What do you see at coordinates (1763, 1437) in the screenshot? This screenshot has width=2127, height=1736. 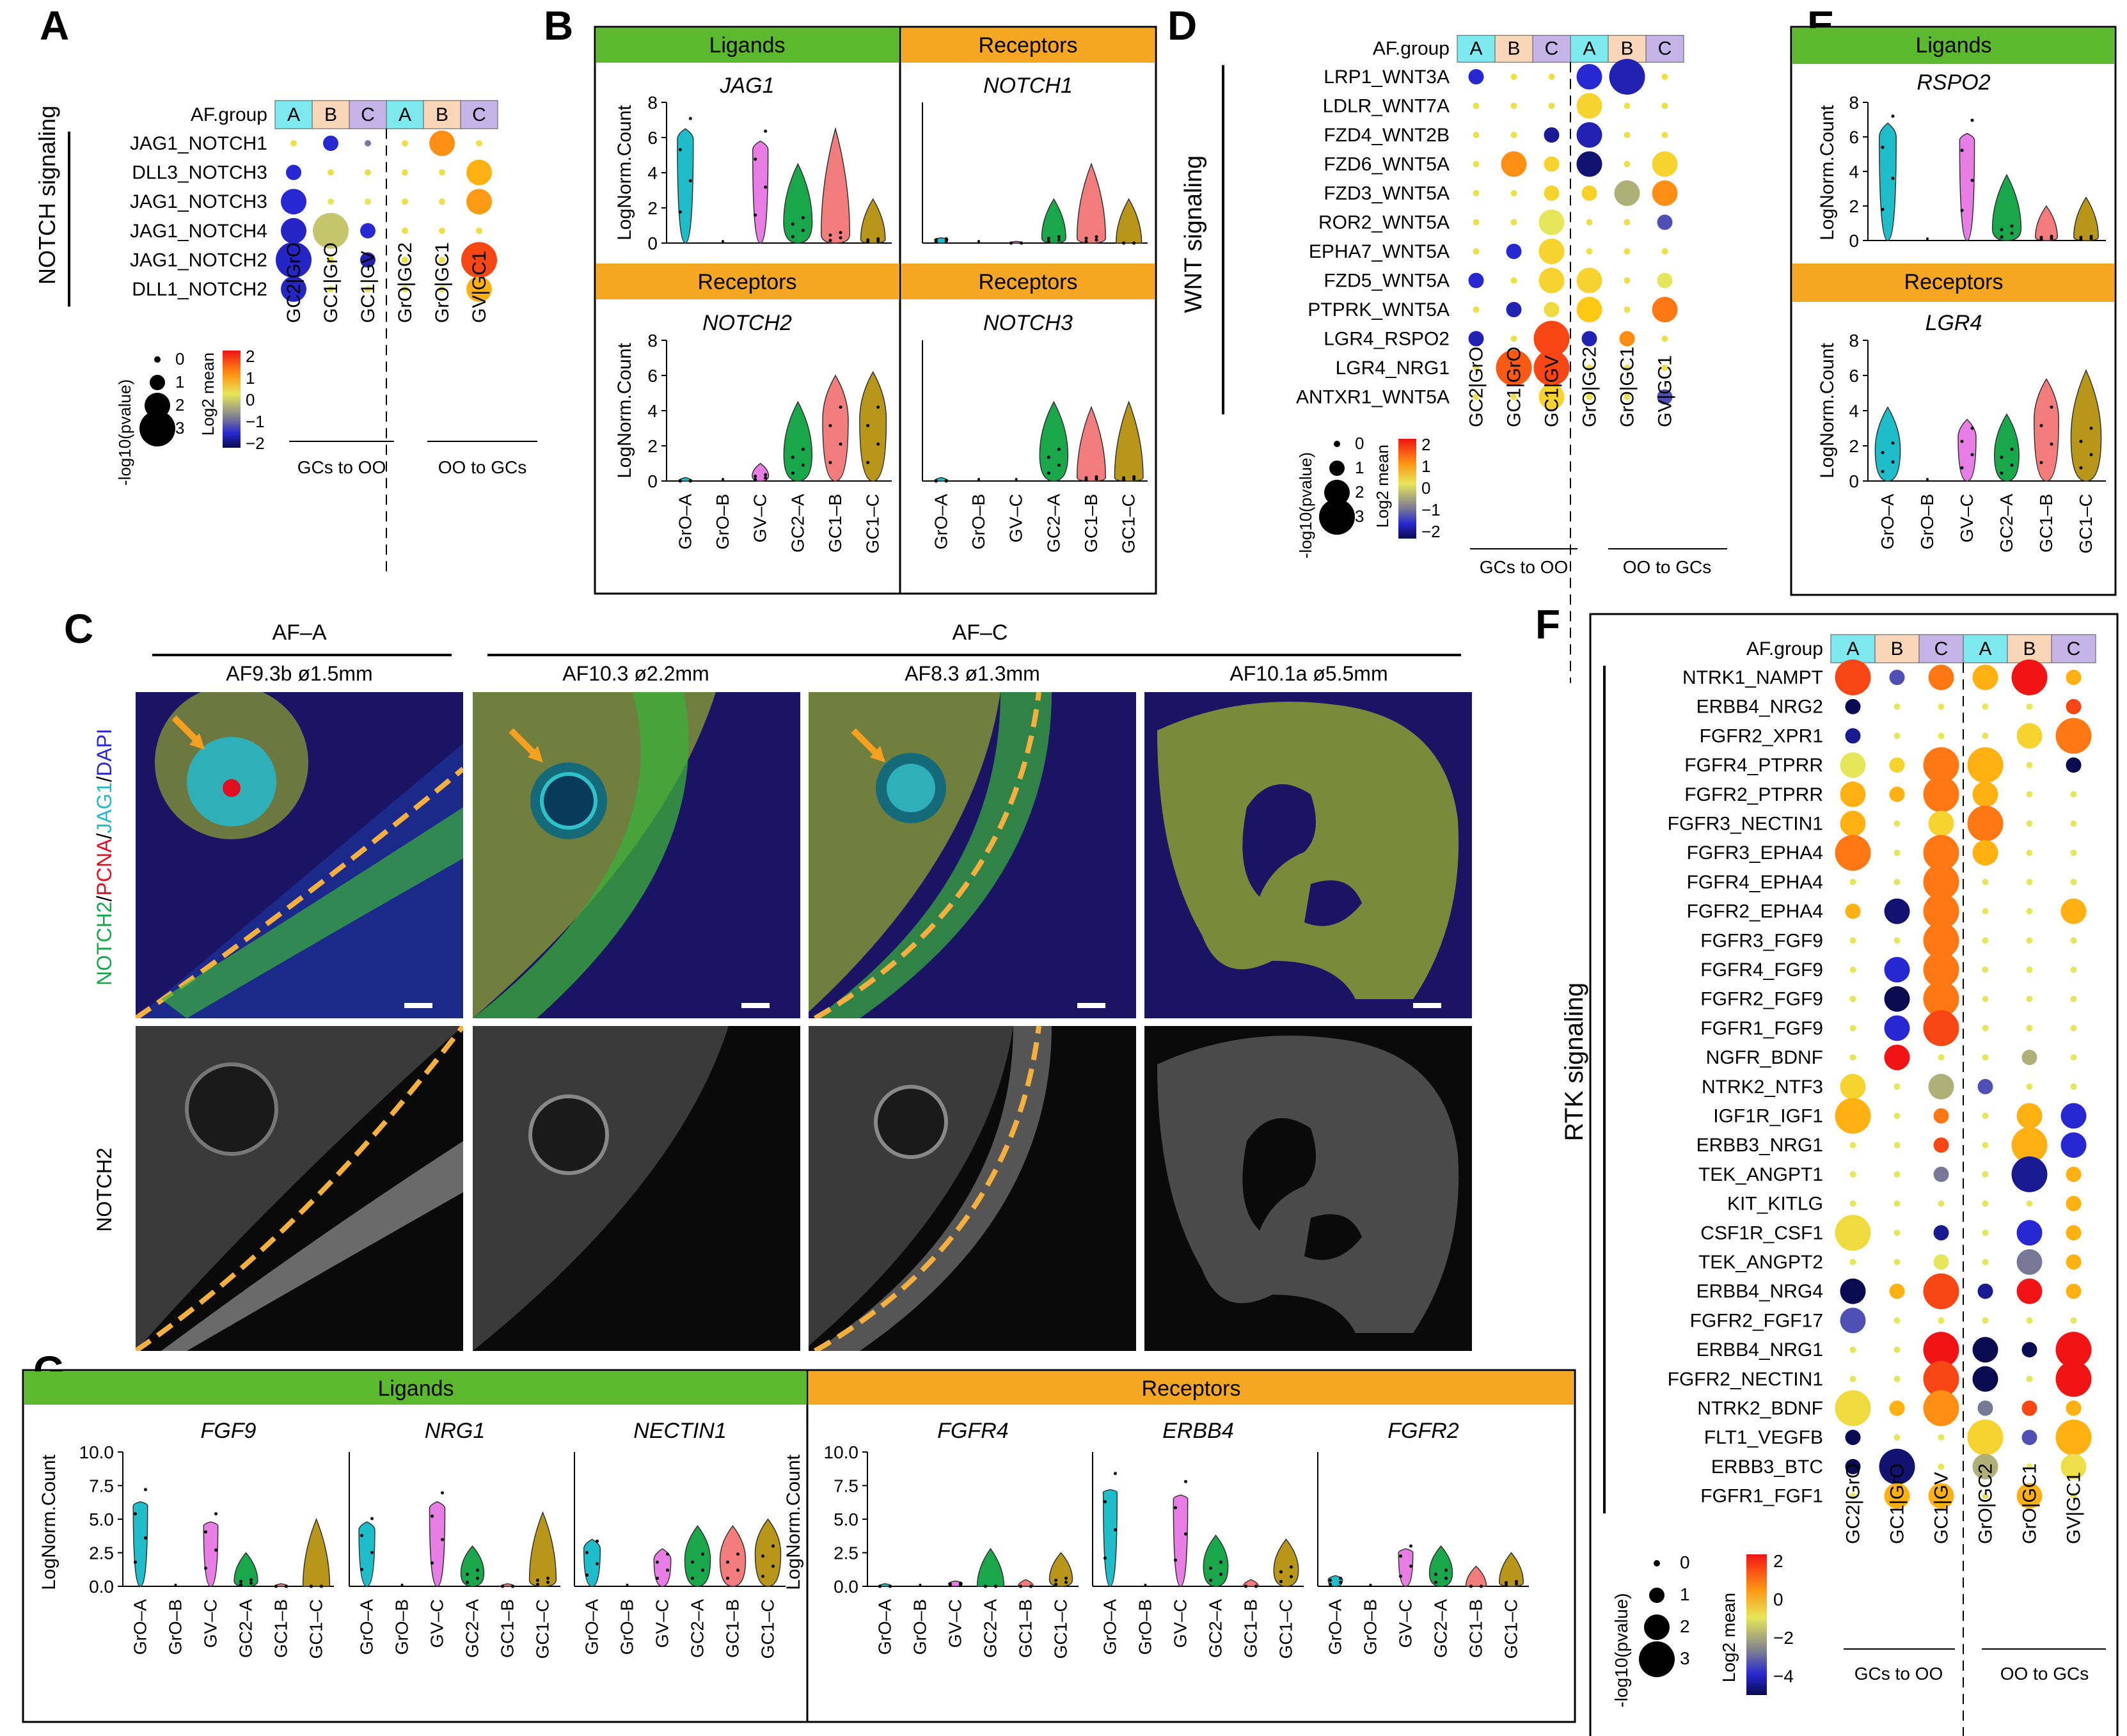 I see `rtk-row-label: FLT1_VEGFB` at bounding box center [1763, 1437].